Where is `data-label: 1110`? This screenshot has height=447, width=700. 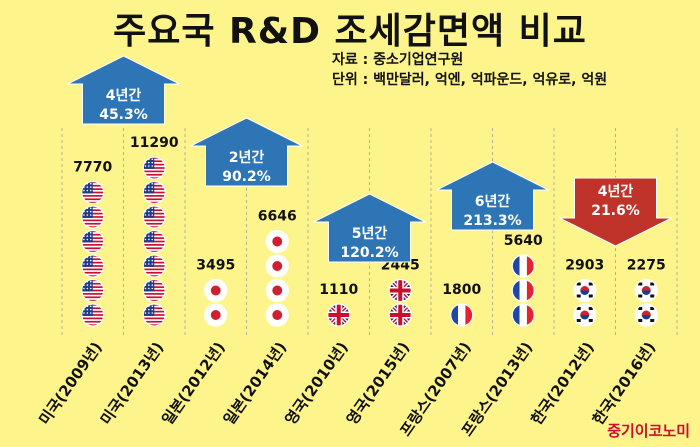 data-label: 1110 is located at coordinates (338, 290).